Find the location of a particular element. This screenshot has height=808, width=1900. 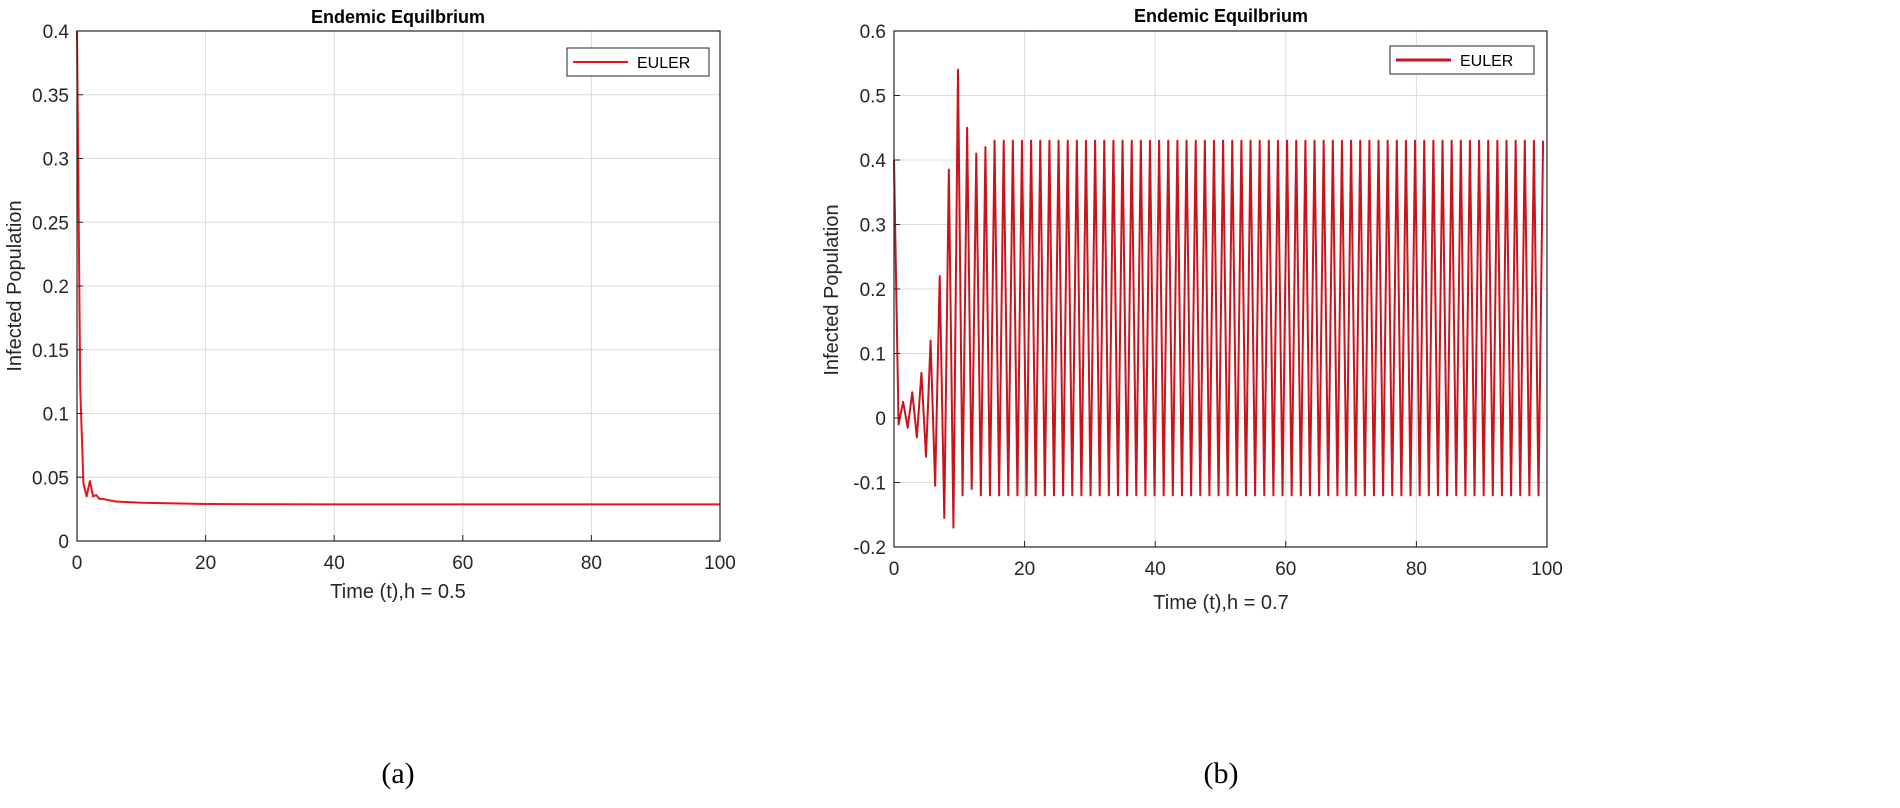

y-tick-label: -0.2 is located at coordinates (869, 548).